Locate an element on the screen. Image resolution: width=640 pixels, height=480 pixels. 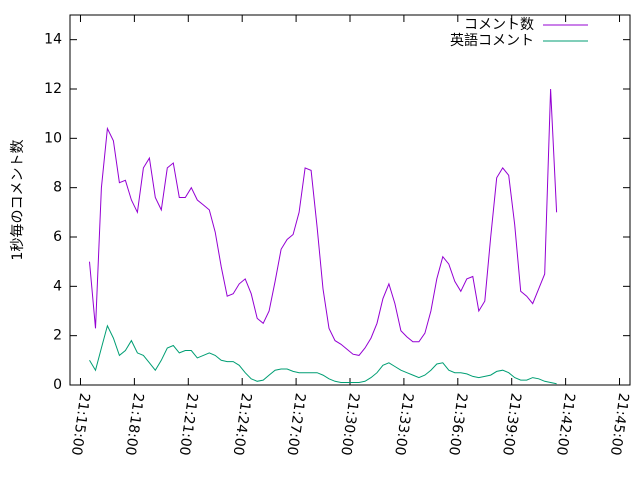
legend-label: コメント数 is located at coordinates (499, 25).